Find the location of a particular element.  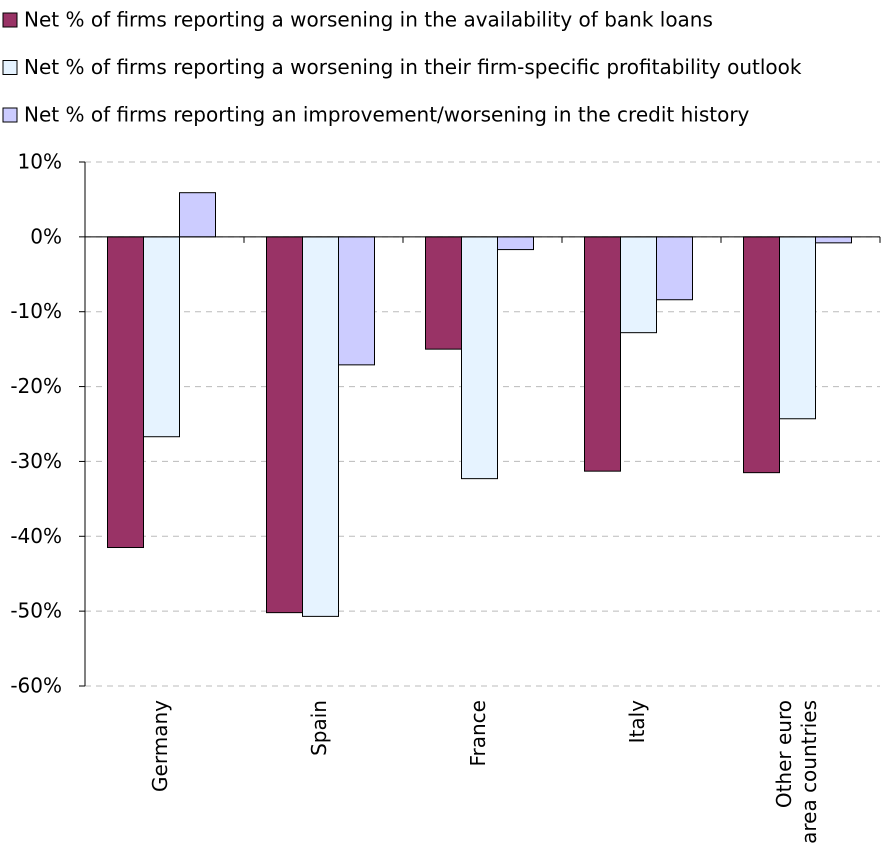

y-tick-label: -40% is located at coordinates (36, 536).